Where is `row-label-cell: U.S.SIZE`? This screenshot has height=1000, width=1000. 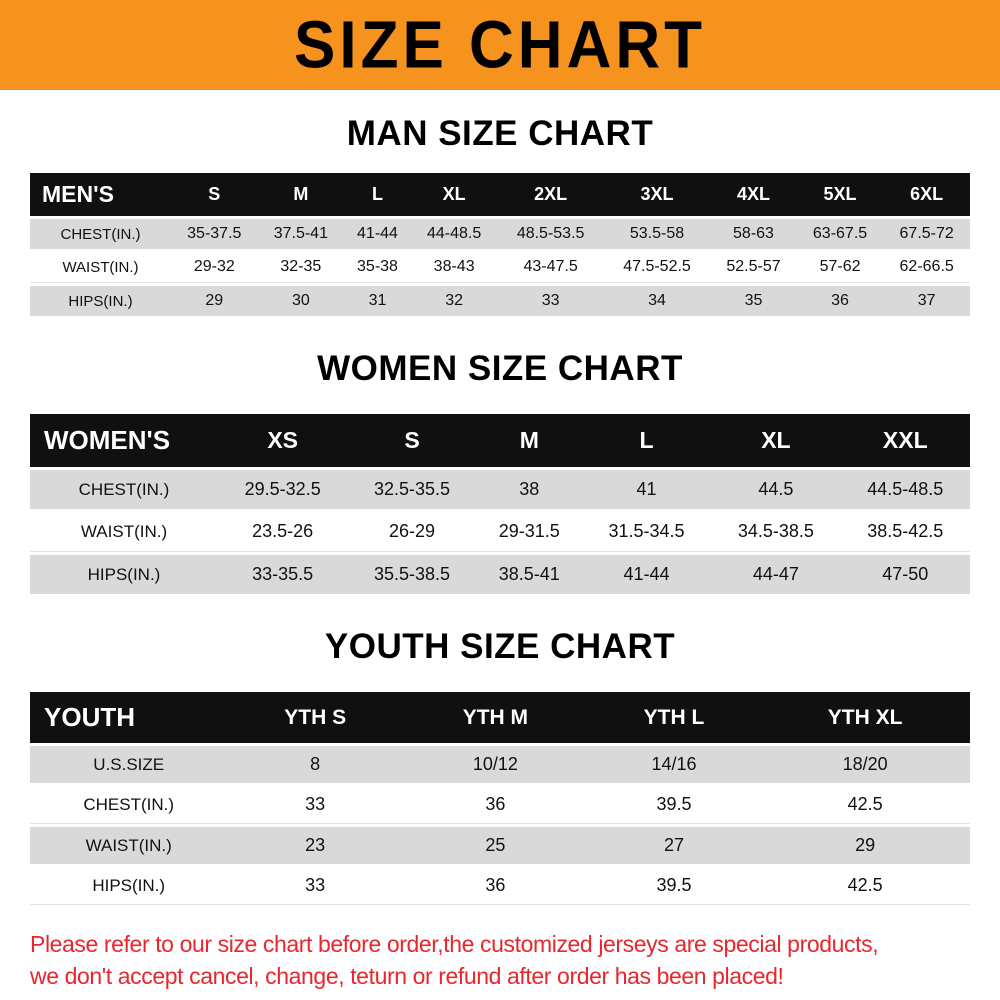 row-label-cell: U.S.SIZE is located at coordinates (129, 764).